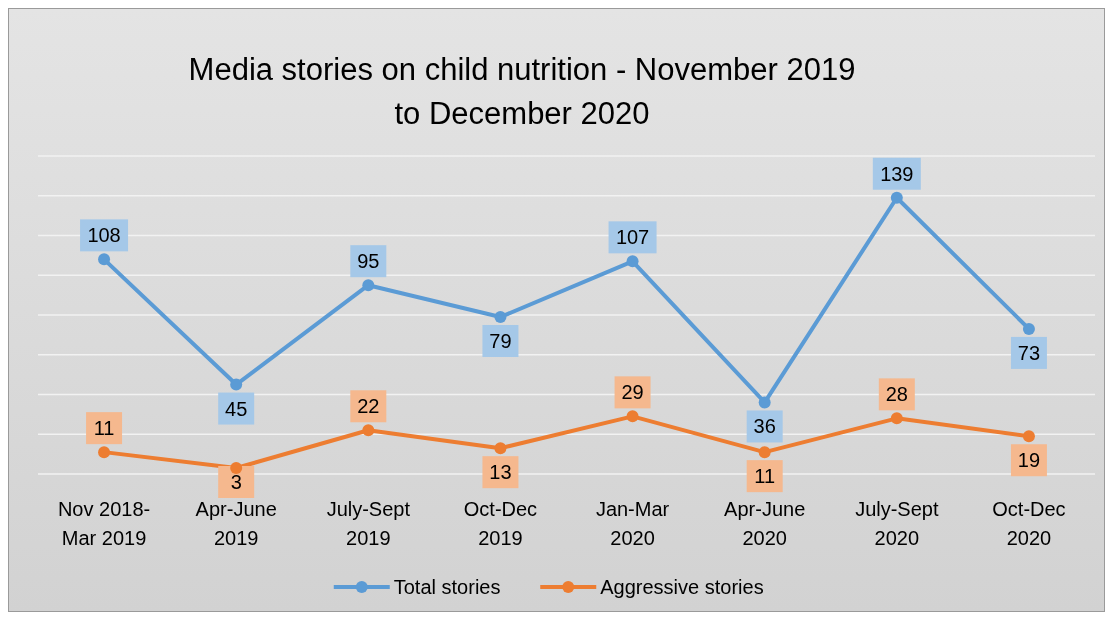 The width and height of the screenshot is (1113, 620). Describe the element at coordinates (897, 523) in the screenshot. I see `x-tick-label: July-Sept 2020` at that location.